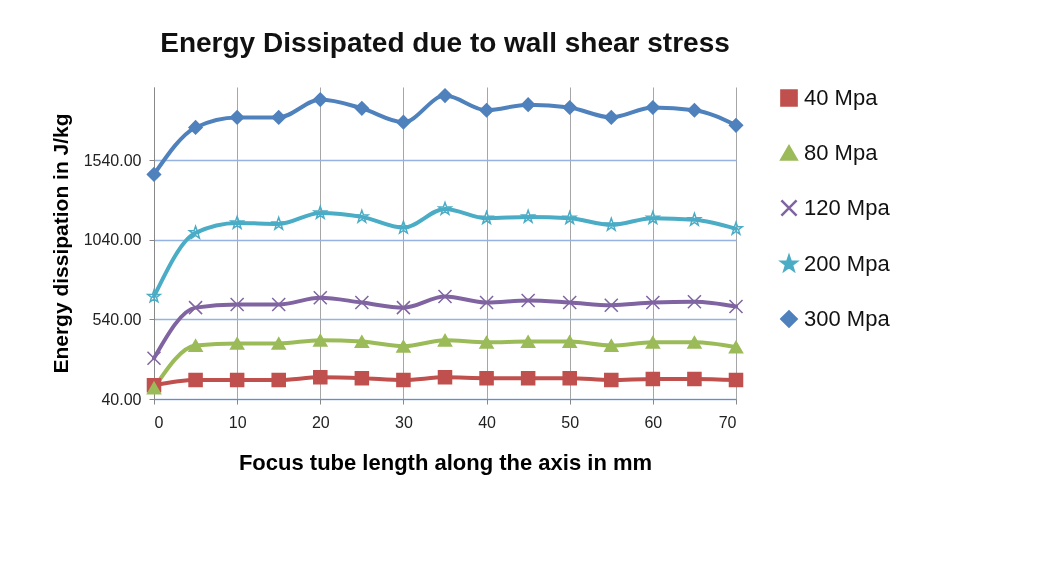 This screenshot has height=569, width=1059. Describe the element at coordinates (841, 152) in the screenshot. I see `legend-label: 80 Mpa` at that location.